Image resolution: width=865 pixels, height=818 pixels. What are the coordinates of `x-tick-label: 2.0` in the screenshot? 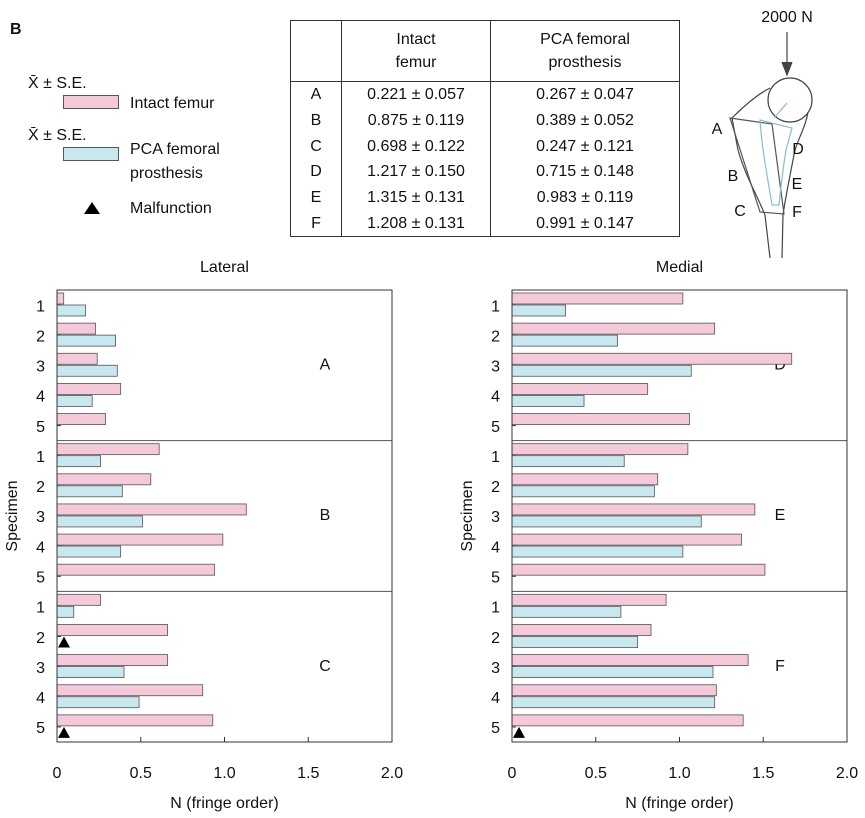 It's located at (392, 773).